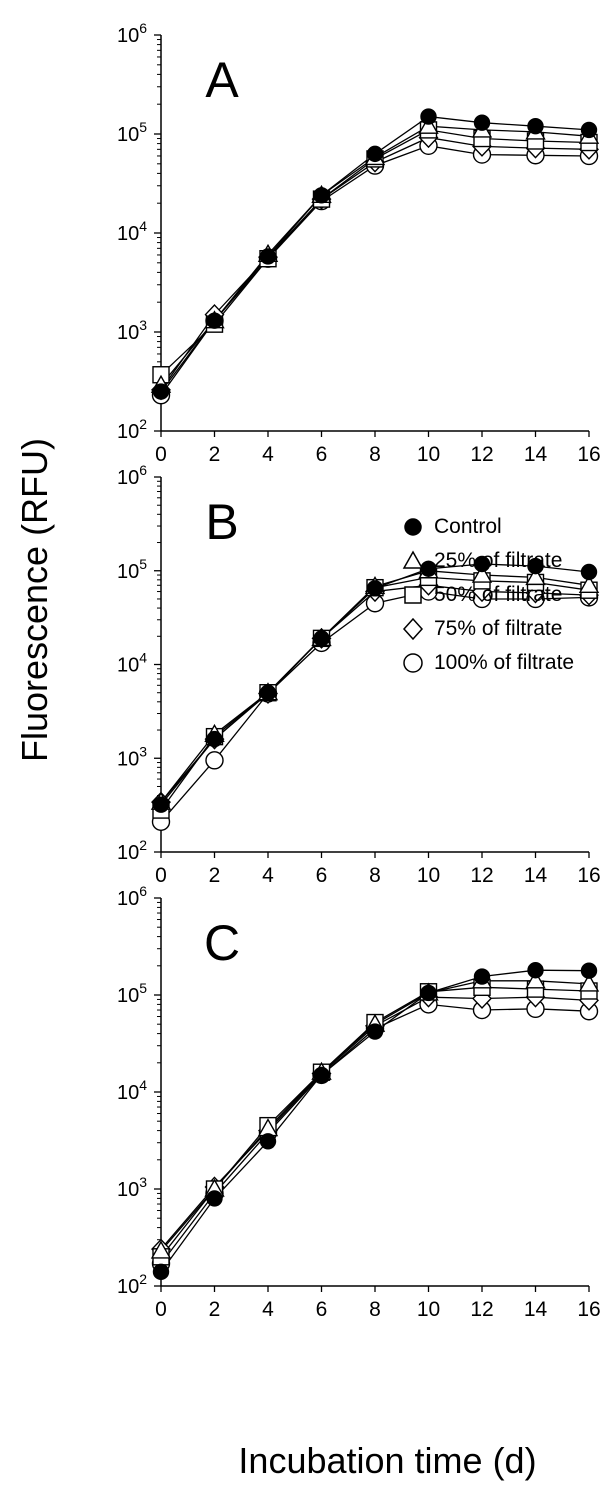 This screenshot has width=615, height=1501. I want to click on y-axis-title: Fluorescence (RFU), so click(35, 600).